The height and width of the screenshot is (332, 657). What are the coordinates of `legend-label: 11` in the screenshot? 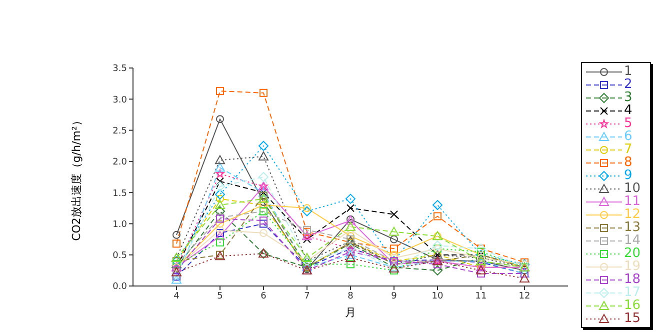 It's located at (632, 201).